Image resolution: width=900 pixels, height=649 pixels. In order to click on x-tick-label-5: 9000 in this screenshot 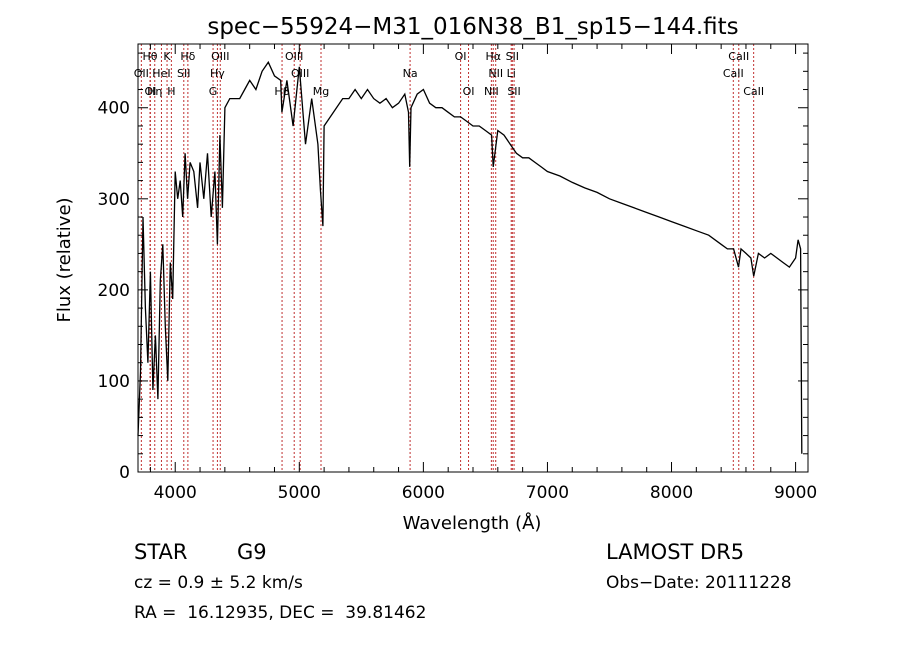, I will do `click(795, 493)`.